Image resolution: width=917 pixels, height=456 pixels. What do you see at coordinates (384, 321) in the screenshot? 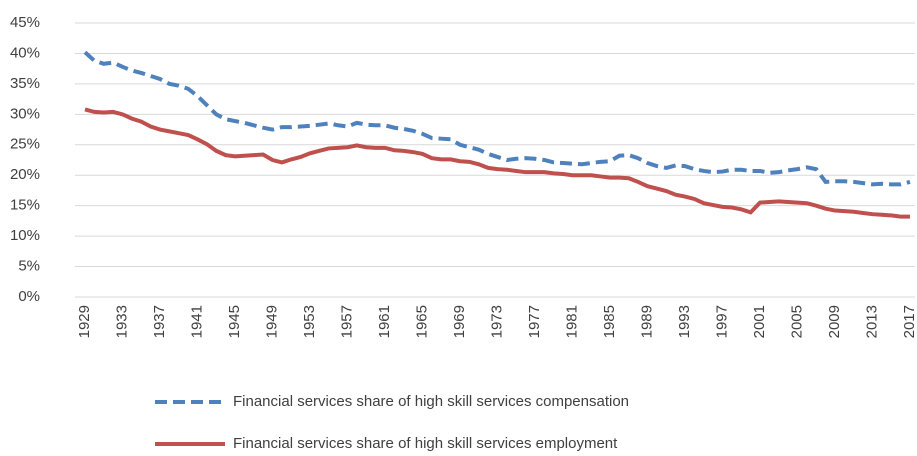
I see `x-tick-label: 1961` at bounding box center [384, 321].